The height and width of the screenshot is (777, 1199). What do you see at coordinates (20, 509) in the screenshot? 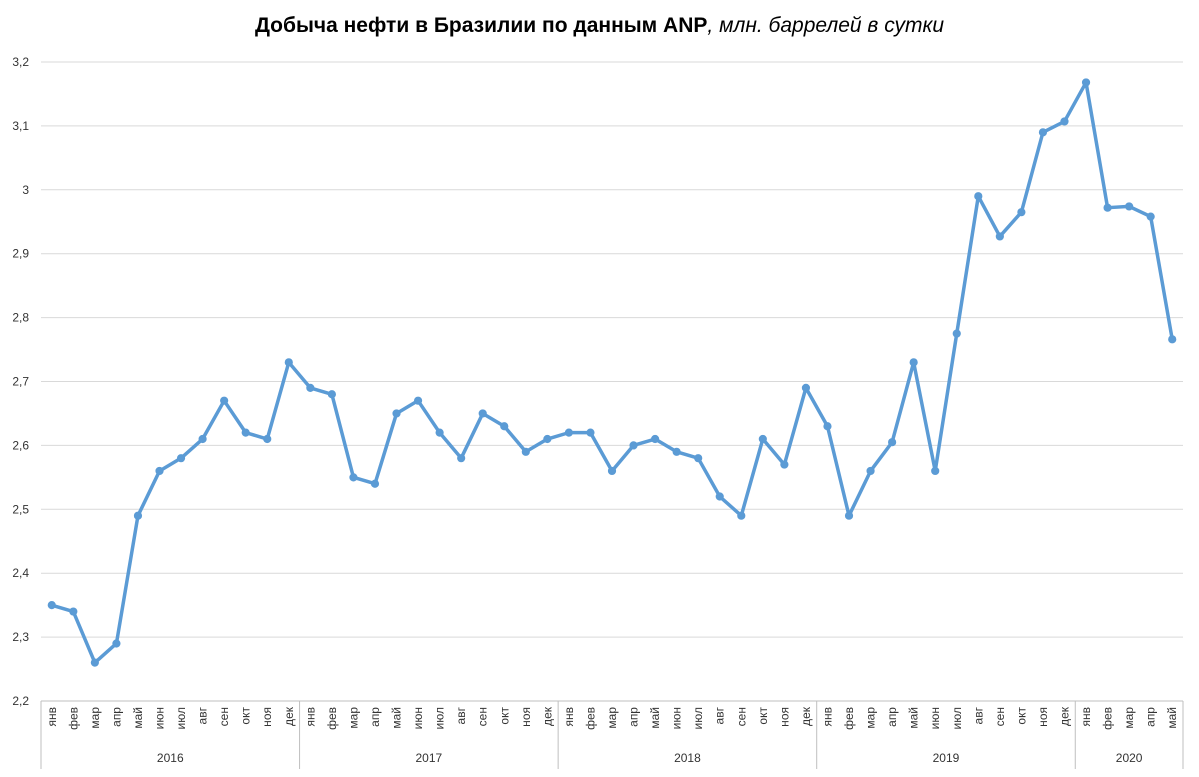
I see `y-tick-label: 2,5` at bounding box center [20, 509].